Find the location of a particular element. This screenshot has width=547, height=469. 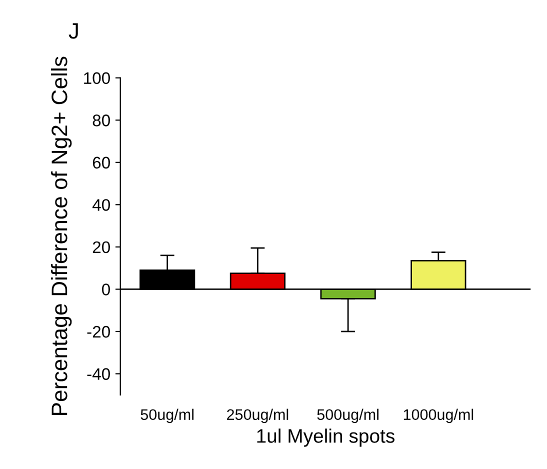

x-tick-label: 500ug/ml is located at coordinates (347, 416).